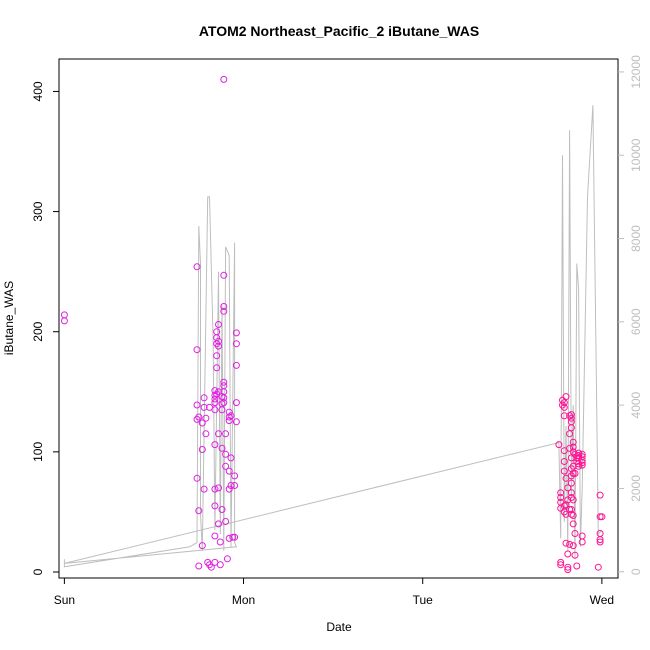  Describe the element at coordinates (9, 318) in the screenshot. I see `y-axis-label: iButane_WAS` at that location.